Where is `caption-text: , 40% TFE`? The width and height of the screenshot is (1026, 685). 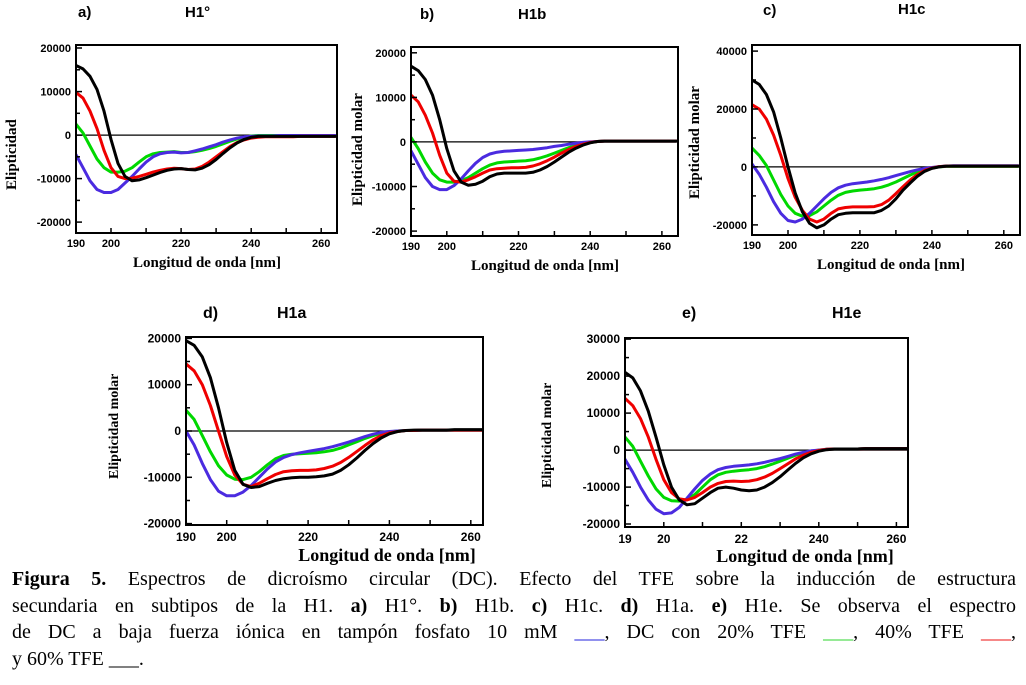 caption-text: , 40% TFE is located at coordinates (917, 632).